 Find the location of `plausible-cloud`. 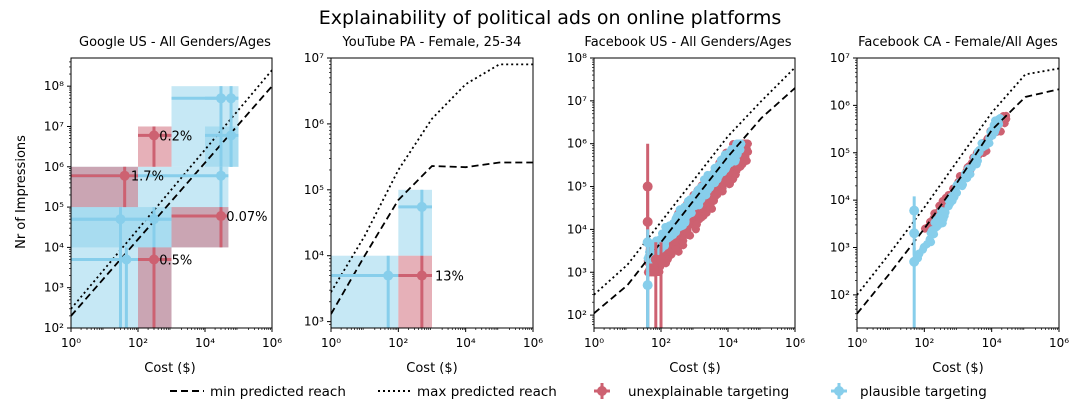

plausible-cloud is located at coordinates (959, 188).